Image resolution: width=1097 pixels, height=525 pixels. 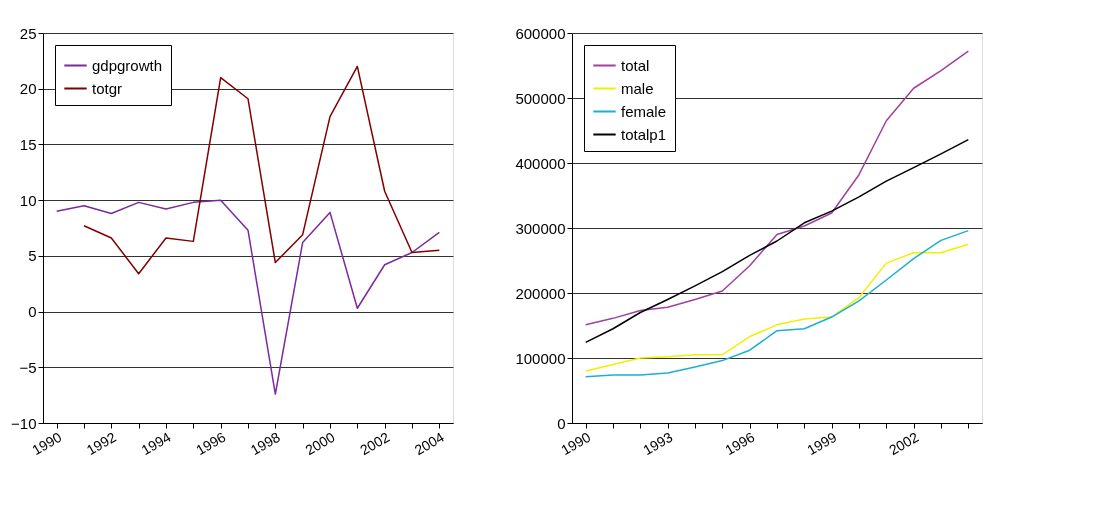 I want to click on x-tick-label: 2000, so click(x=320, y=443).